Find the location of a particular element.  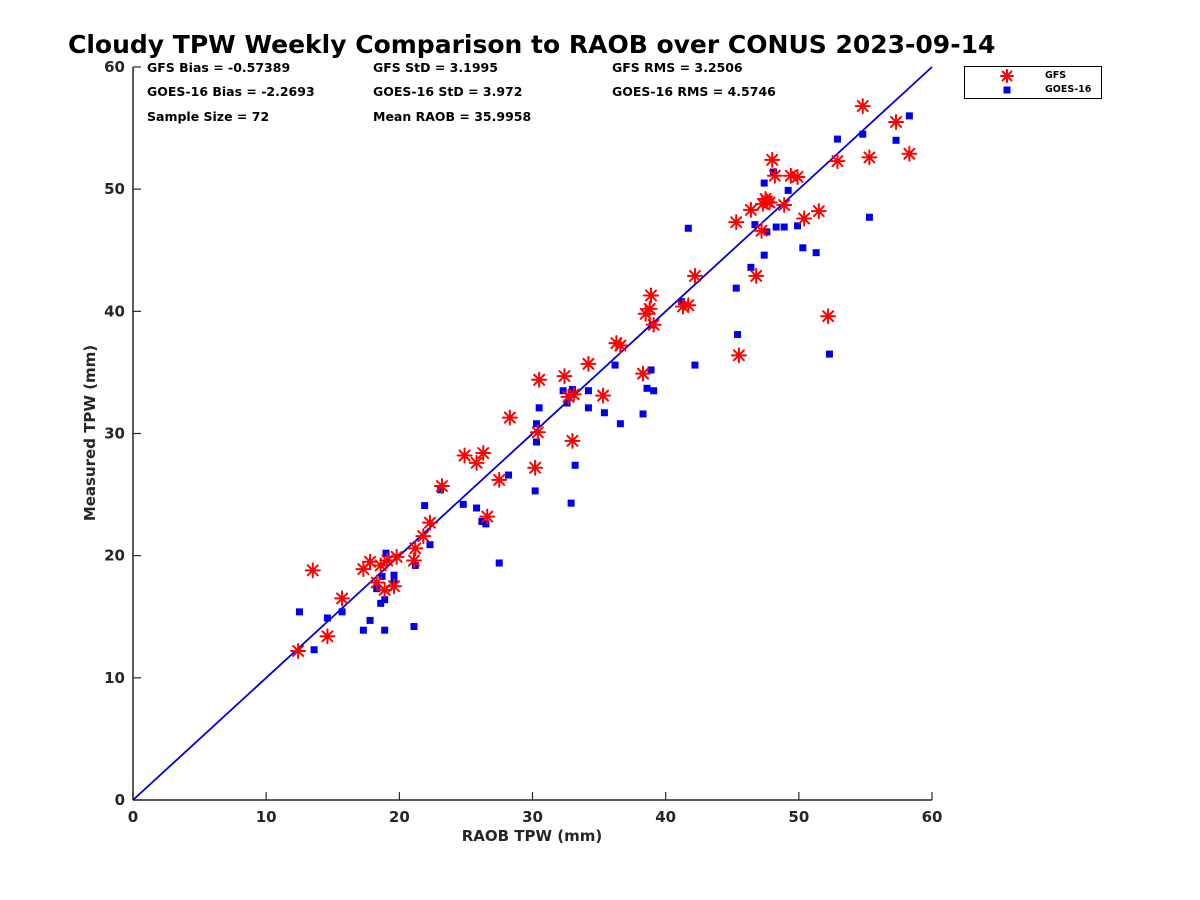

legend-label-gfs: GFS is located at coordinates (1056, 75).